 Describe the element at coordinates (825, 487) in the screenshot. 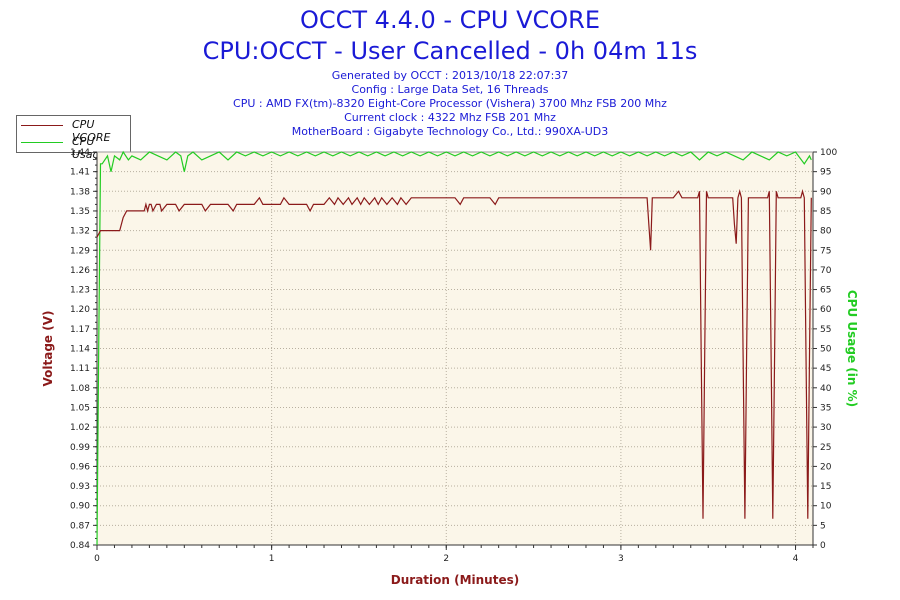

I see `y-right-tick-label: 15` at that location.